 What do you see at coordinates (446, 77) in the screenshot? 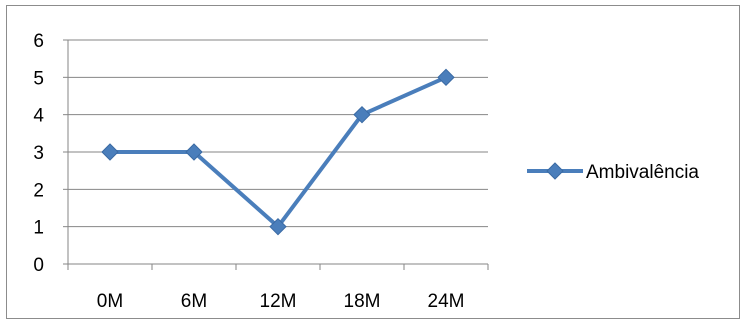
I see `data-point-24M` at bounding box center [446, 77].